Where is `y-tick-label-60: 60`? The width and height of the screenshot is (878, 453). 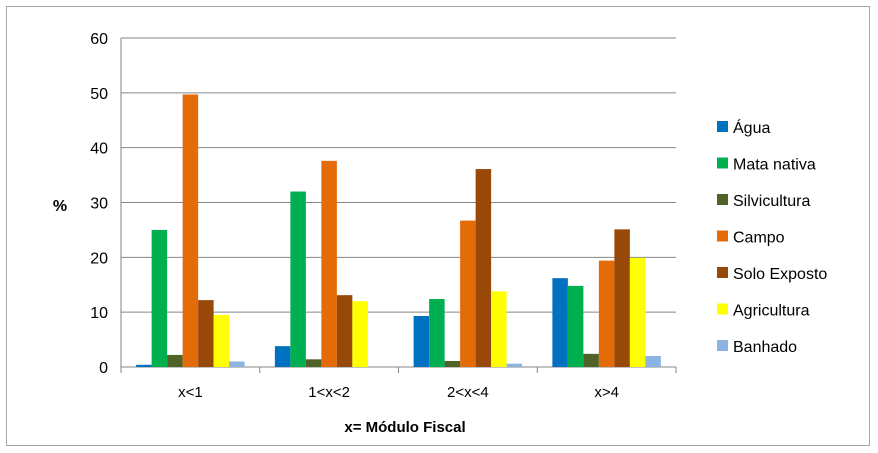 y-tick-label-60: 60 is located at coordinates (99, 39).